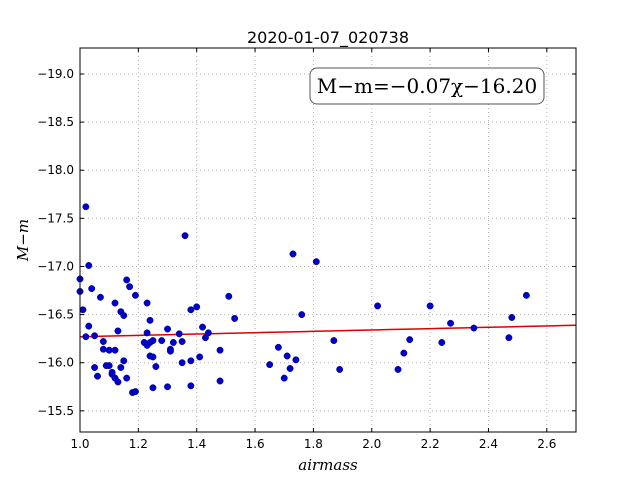 The width and height of the screenshot is (640, 480). I want to click on x-tick-label: 1.4, so click(196, 444).